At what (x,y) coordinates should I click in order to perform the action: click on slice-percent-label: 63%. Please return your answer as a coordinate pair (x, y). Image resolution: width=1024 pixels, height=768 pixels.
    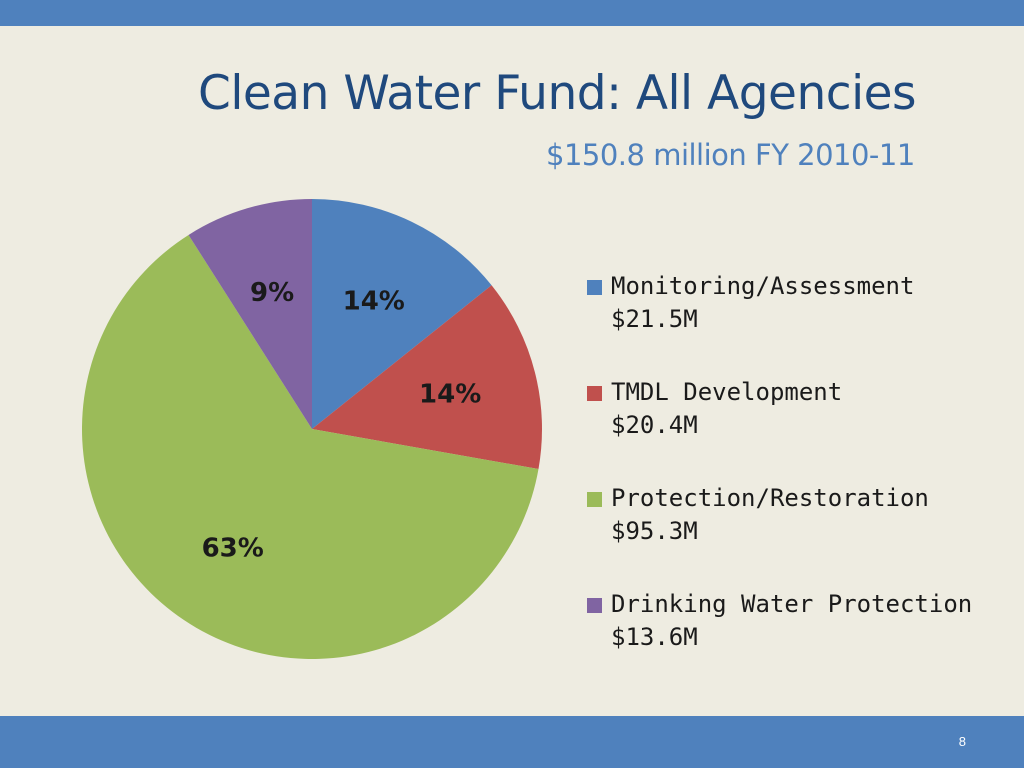
    Looking at the image, I should click on (233, 549).